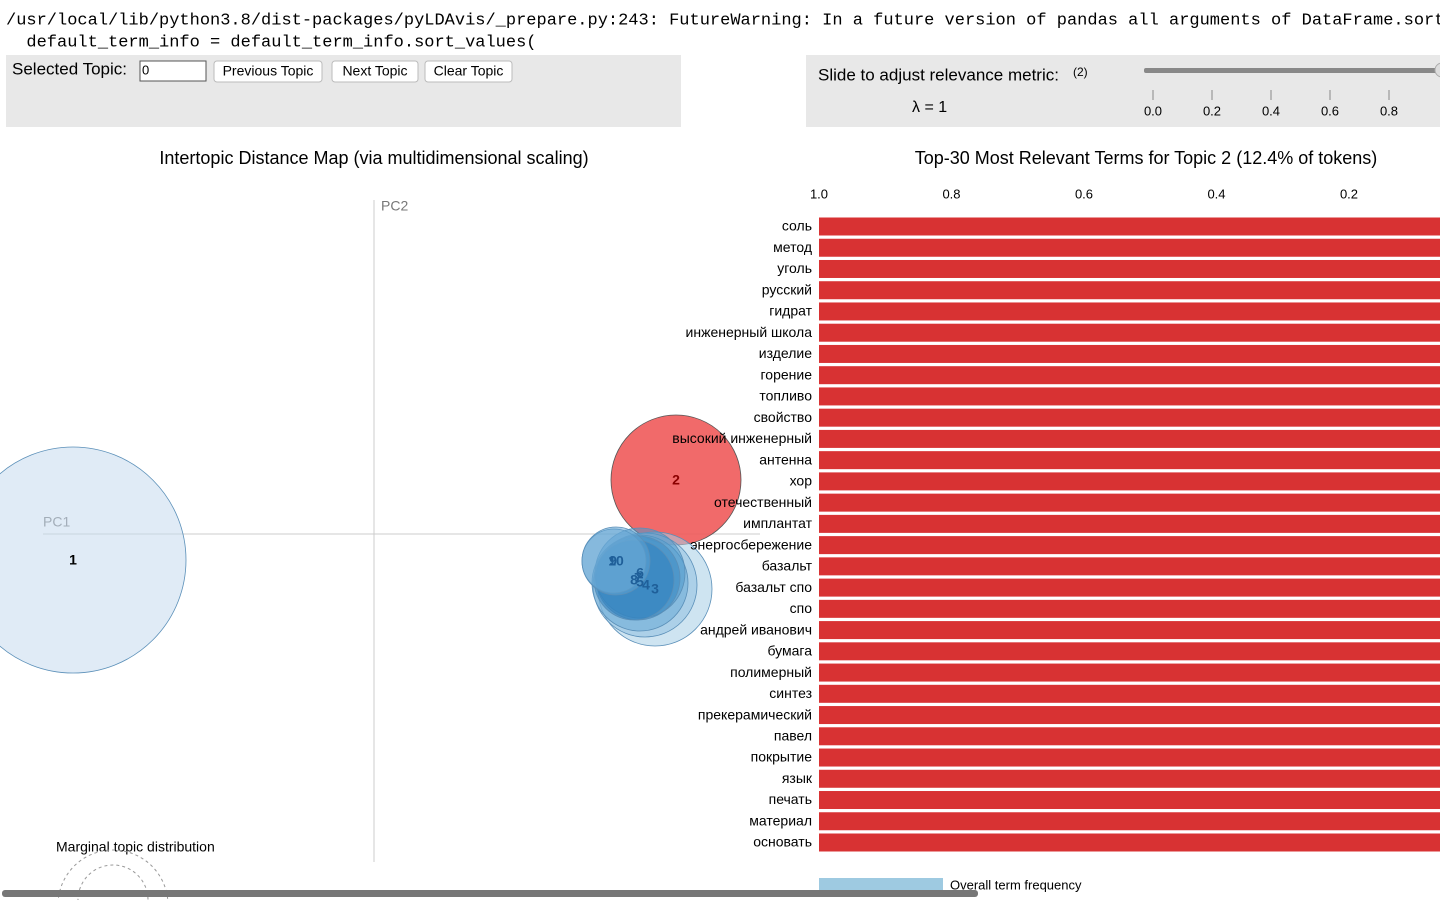 The width and height of the screenshot is (1440, 900). What do you see at coordinates (394, 206) in the screenshot?
I see `pc2-label: PC2` at bounding box center [394, 206].